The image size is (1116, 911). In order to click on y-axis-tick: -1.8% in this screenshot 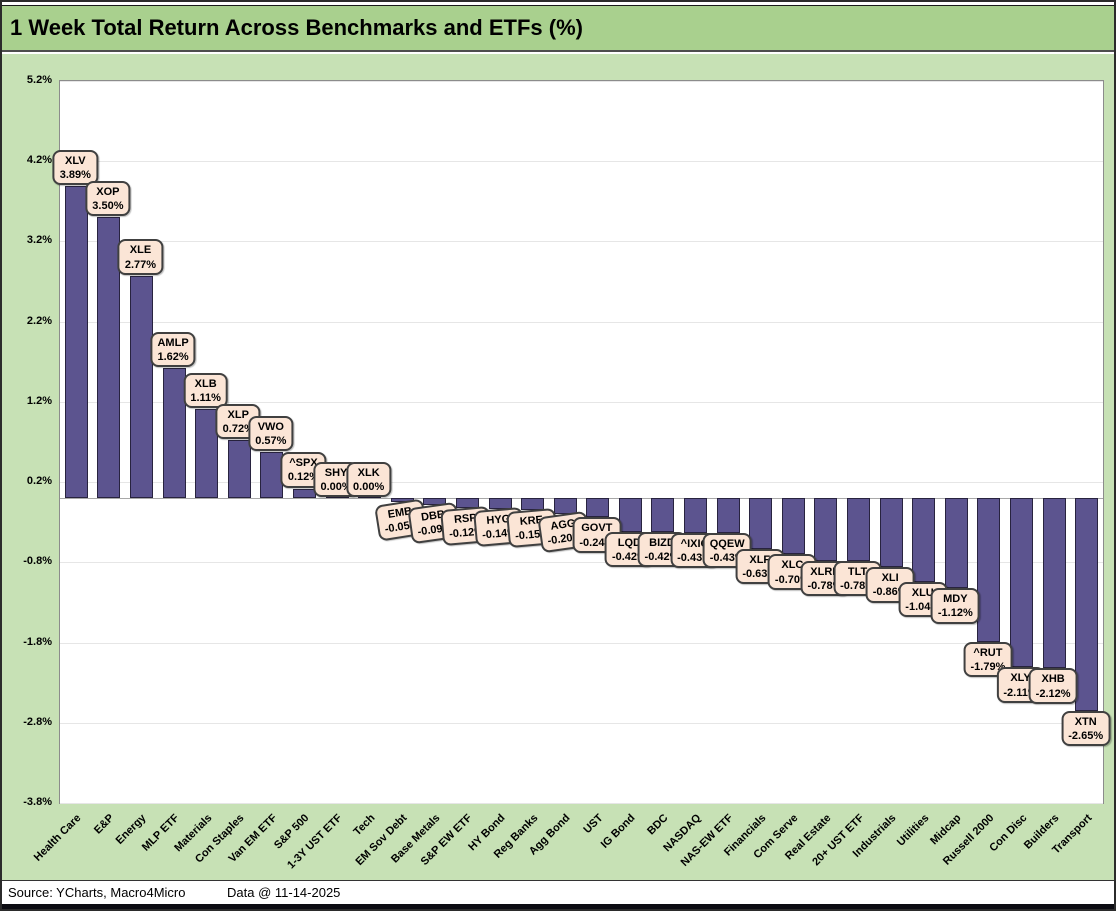, I will do `click(37, 641)`.